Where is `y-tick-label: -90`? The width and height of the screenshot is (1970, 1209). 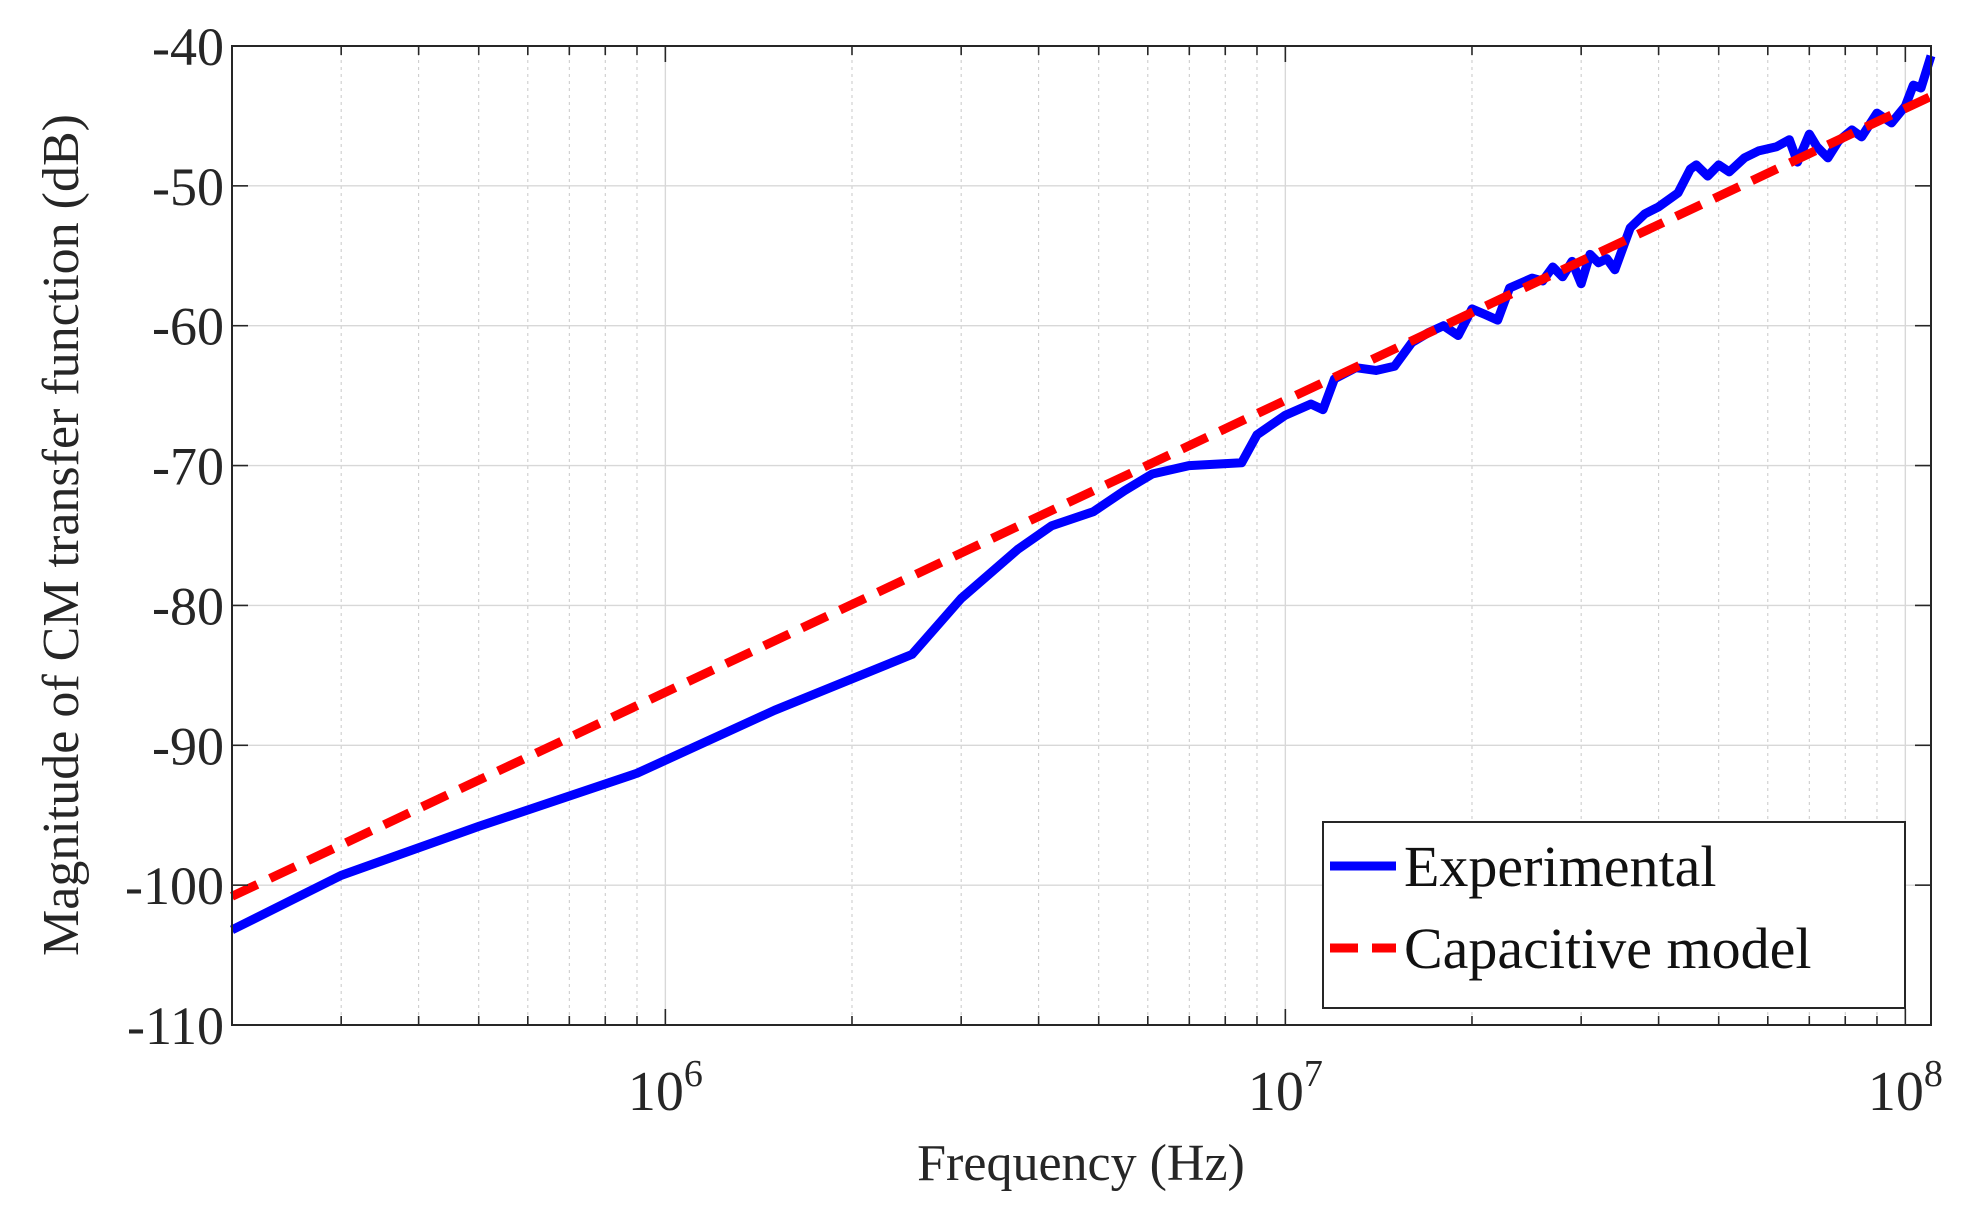 y-tick-label: -90 is located at coordinates (188, 746).